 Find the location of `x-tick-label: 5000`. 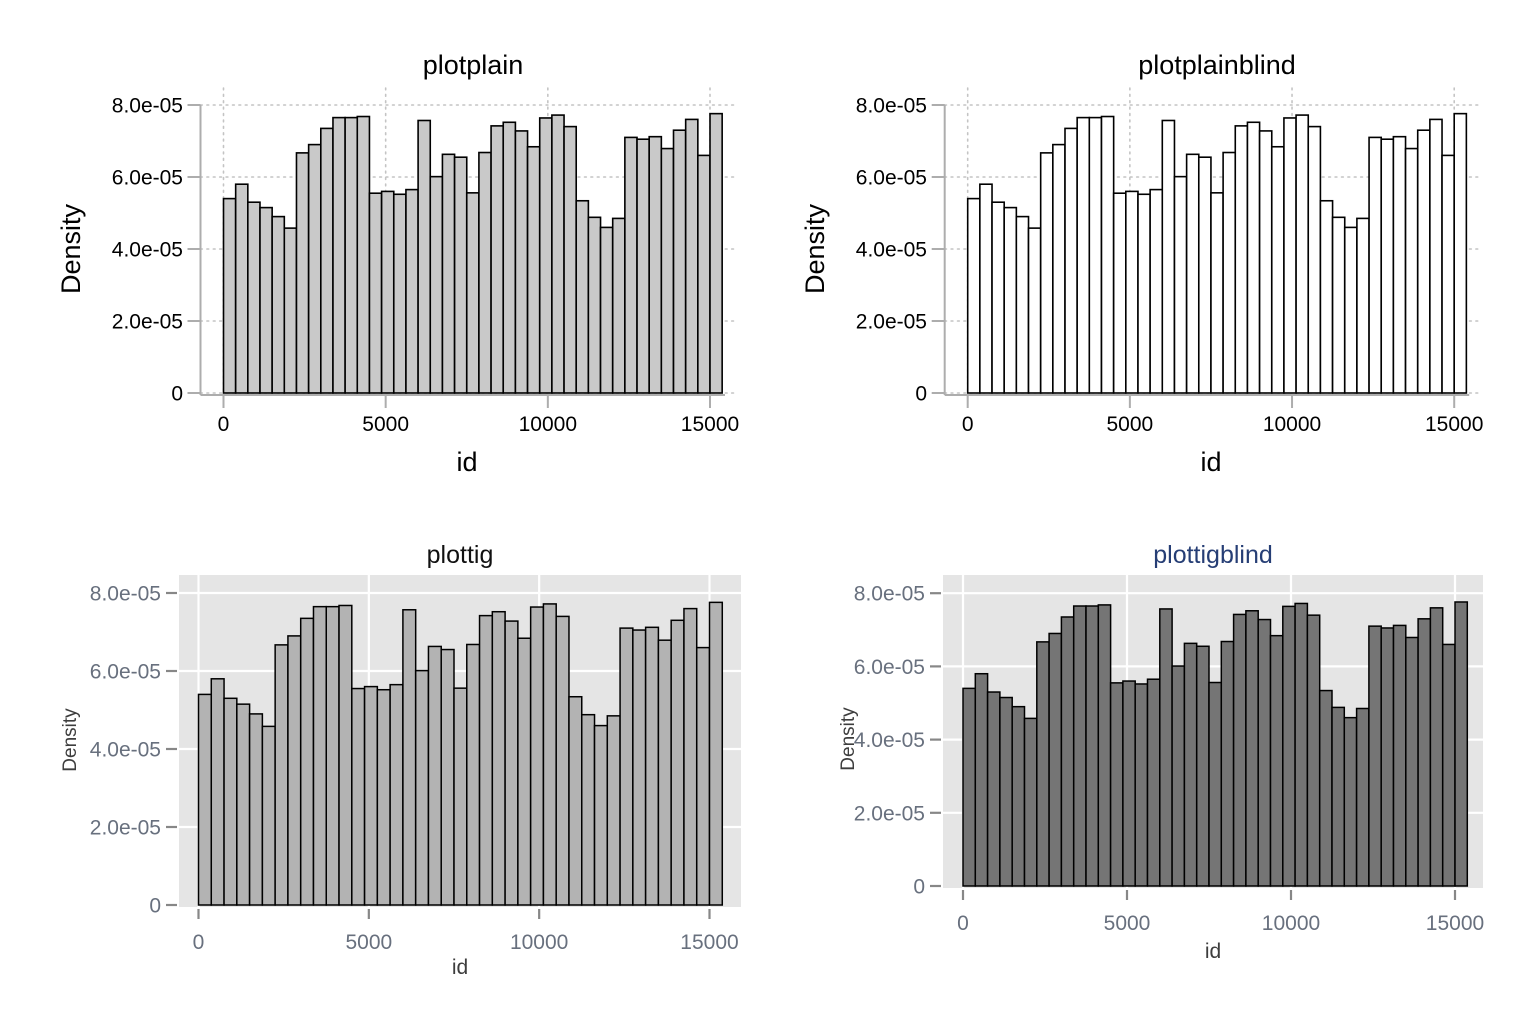

x-tick-label: 5000 is located at coordinates (1130, 424).